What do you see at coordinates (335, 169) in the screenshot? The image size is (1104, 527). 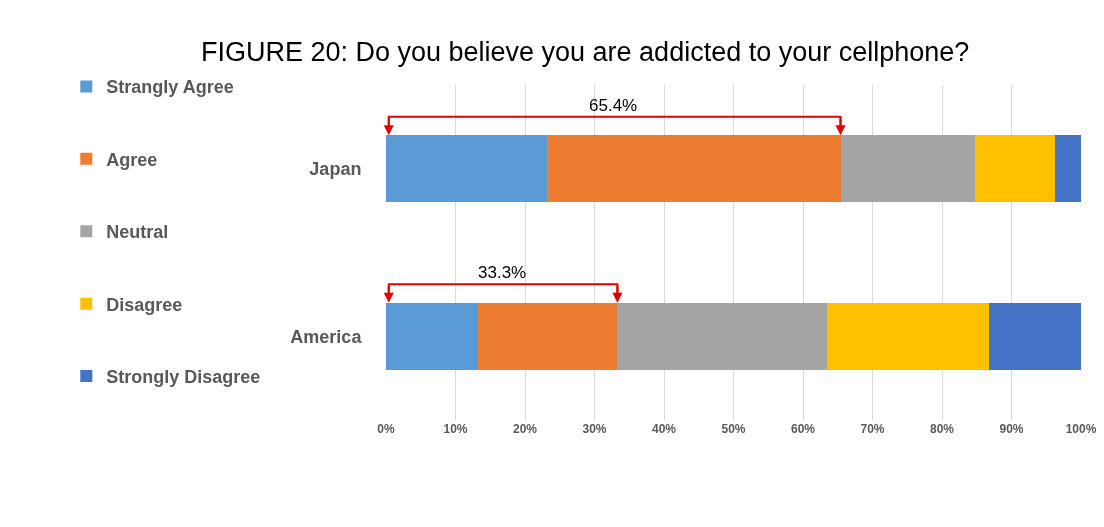 I see `y-tick-label: Japan` at bounding box center [335, 169].